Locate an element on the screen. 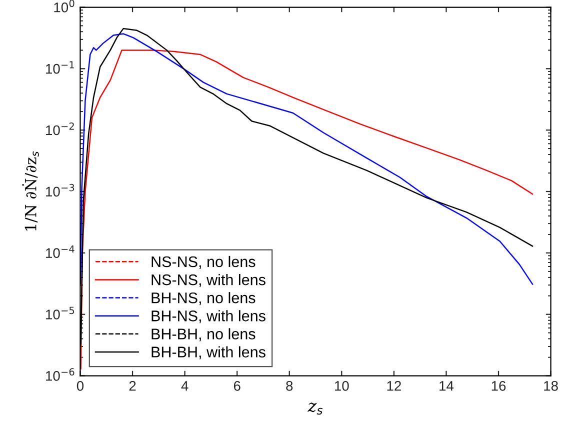 This screenshot has width=569, height=427. y-tick-label: 10$^{−2}$ is located at coordinates (60, 129).